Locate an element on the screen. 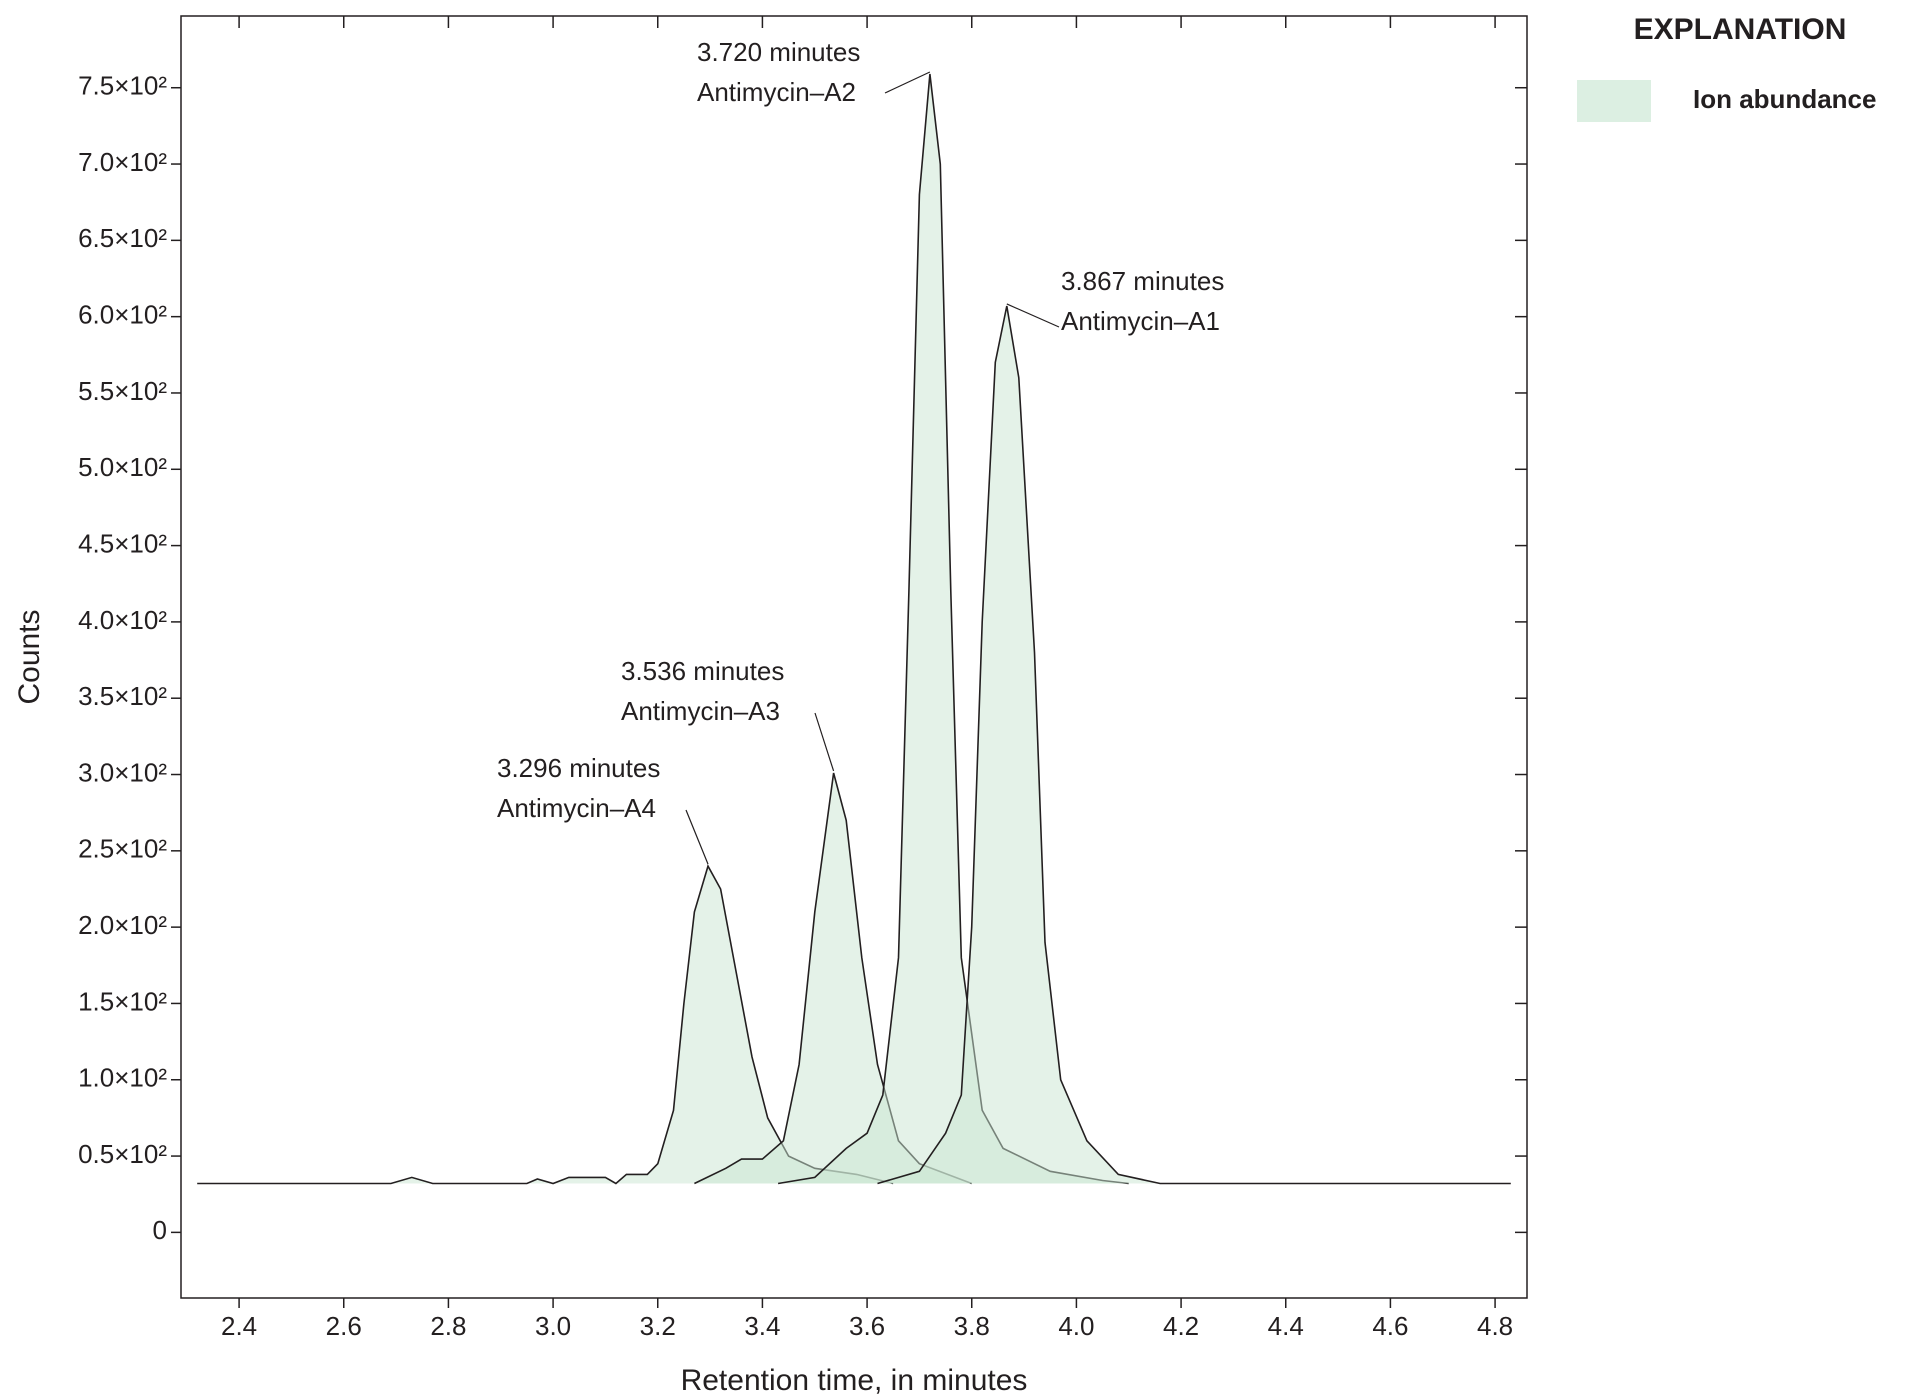 The image size is (1913, 1396). x-tick-label: 4.8 is located at coordinates (1495, 1326).